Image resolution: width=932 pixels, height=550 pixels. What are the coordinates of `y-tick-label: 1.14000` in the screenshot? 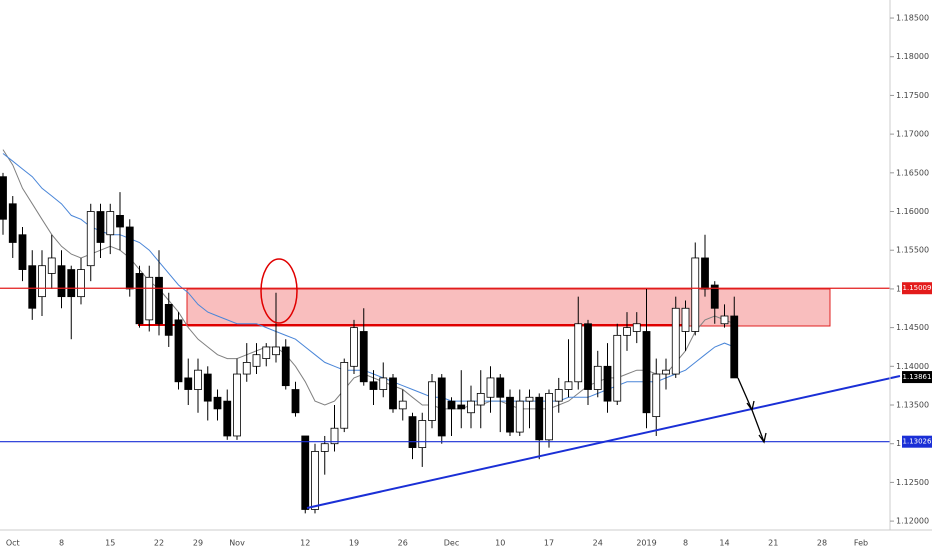 It's located at (912, 366).